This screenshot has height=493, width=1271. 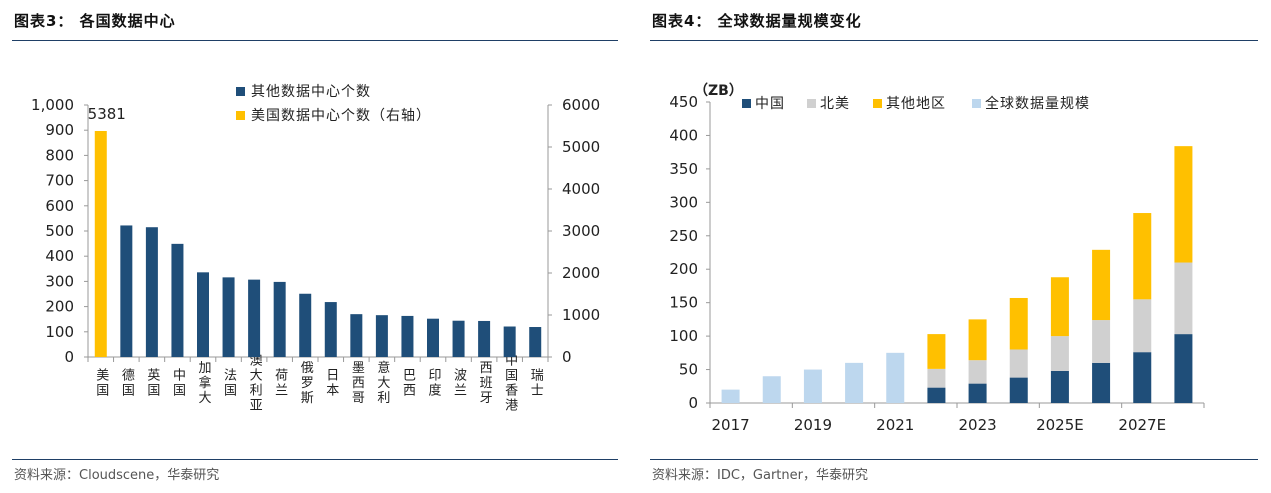 What do you see at coordinates (916, 104) in the screenshot?
I see `legend-label: 其他地区` at bounding box center [916, 104].